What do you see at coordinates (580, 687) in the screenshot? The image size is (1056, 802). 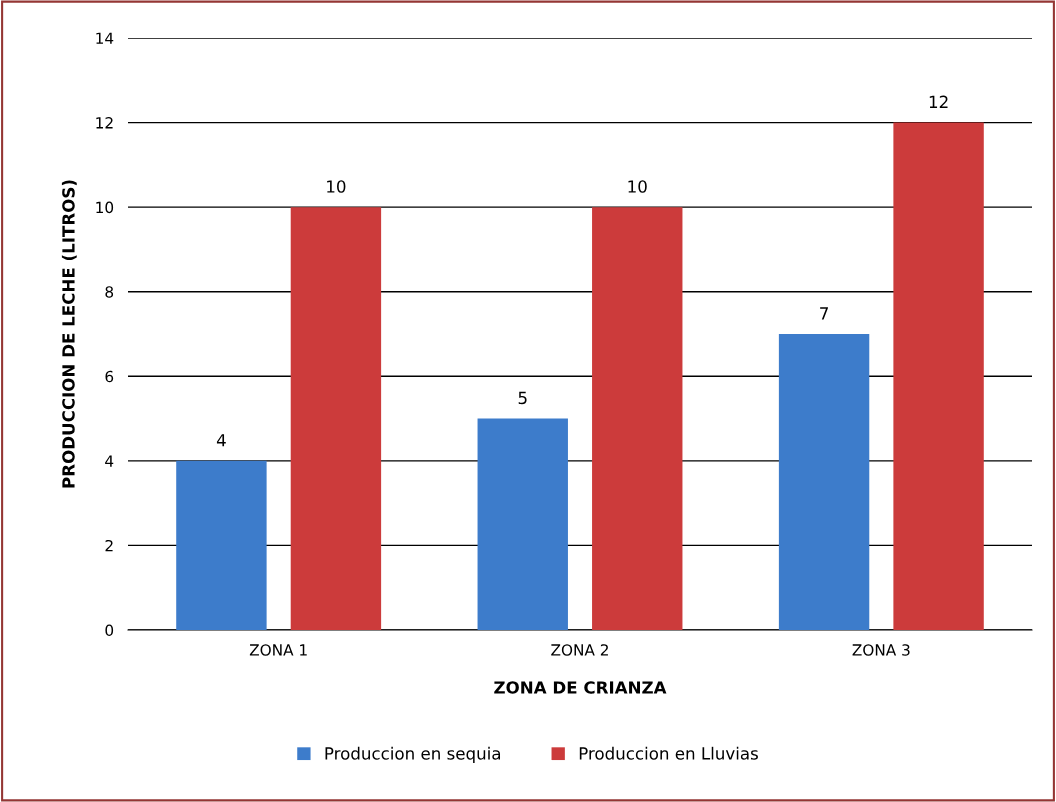 I see `x-axis-title: ZONA DE CRIANZA` at bounding box center [580, 687].